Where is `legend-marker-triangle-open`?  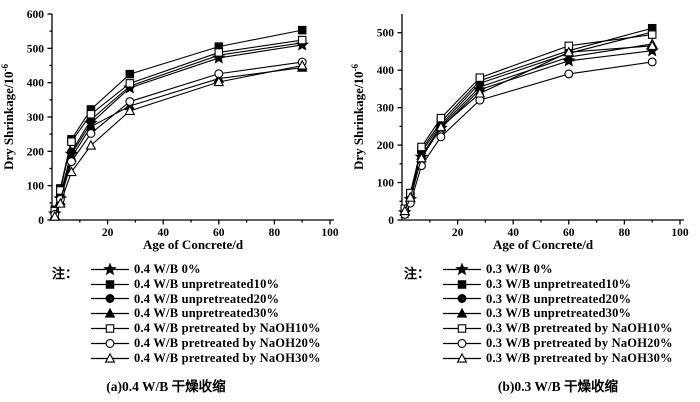 legend-marker-triangle-open is located at coordinates (462, 357).